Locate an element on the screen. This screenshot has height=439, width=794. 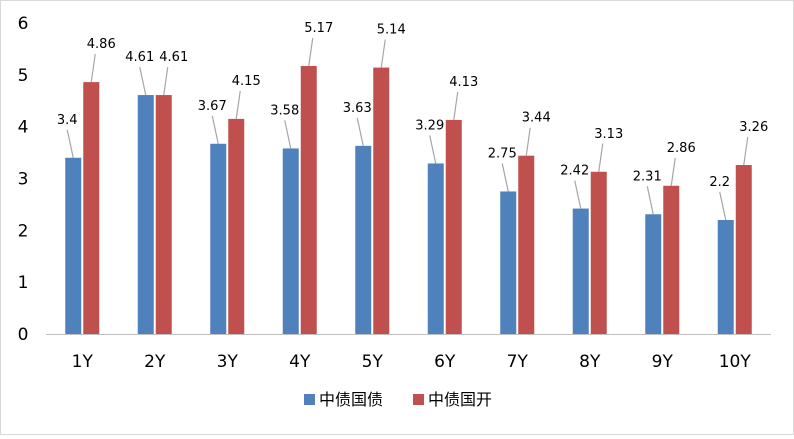
bar-guozhai-3Y is located at coordinates (218, 238).